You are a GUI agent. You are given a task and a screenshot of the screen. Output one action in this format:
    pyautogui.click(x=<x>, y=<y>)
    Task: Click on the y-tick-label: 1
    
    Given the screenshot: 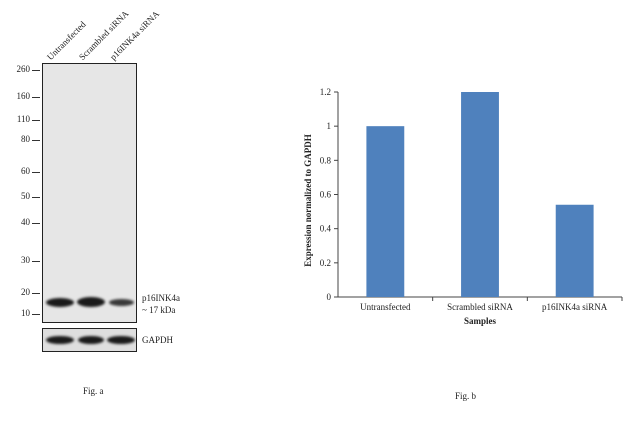 What is the action you would take?
    pyautogui.click(x=329, y=126)
    